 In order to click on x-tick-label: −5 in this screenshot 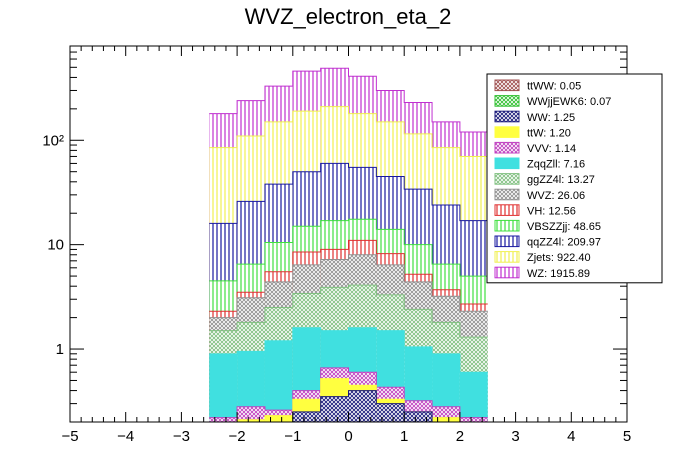, I will do `click(69, 436)`.